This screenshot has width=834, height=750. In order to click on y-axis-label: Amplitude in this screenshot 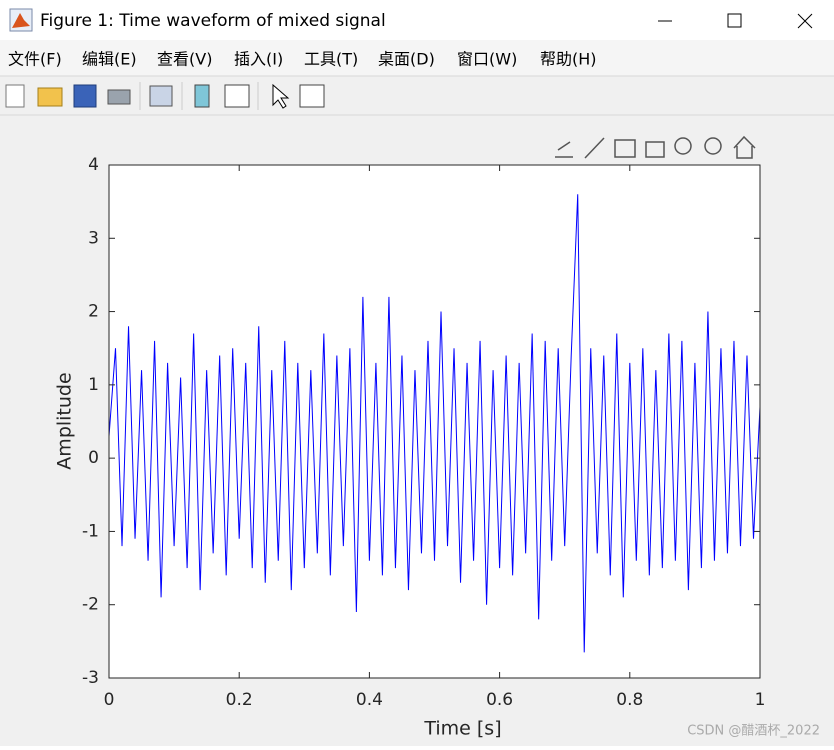, I will do `click(65, 420)`.